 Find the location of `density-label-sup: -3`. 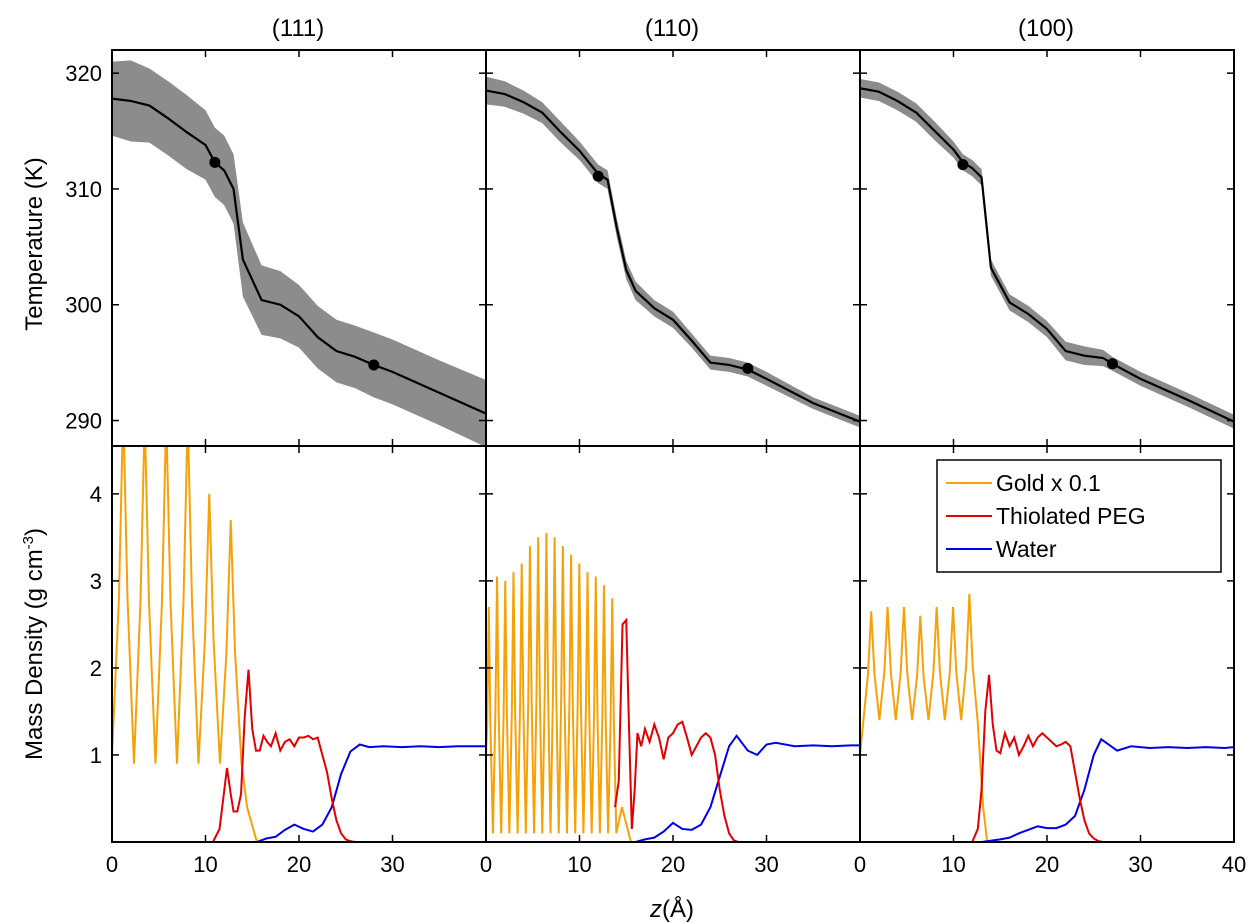

density-label-sup: -3 is located at coordinates (28, 542).